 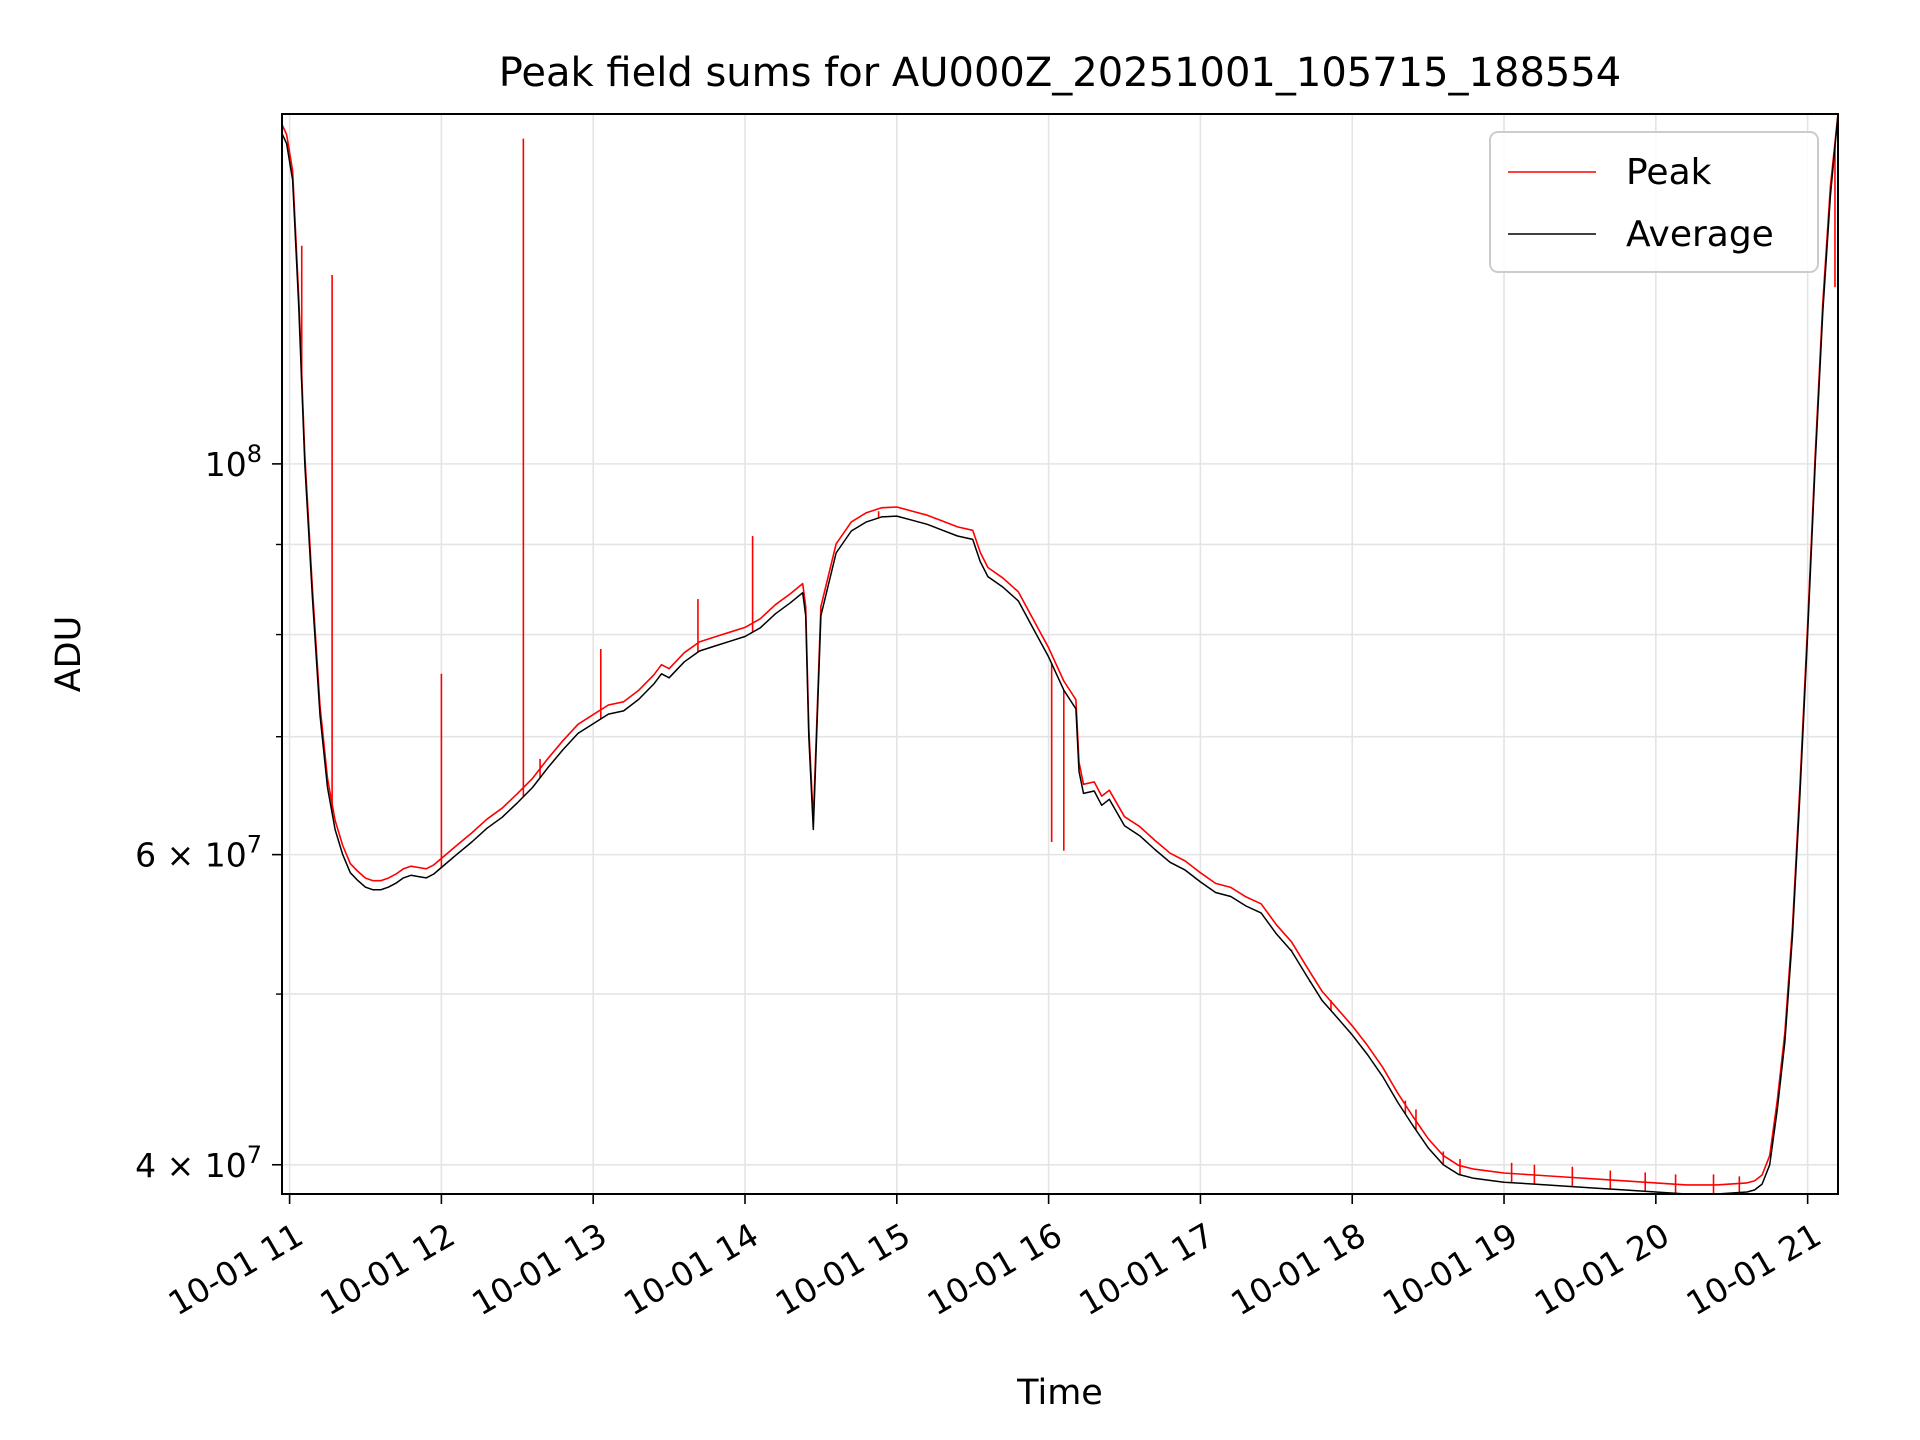 I want to click on legend: Peak Average, so click(x=1654, y=202).